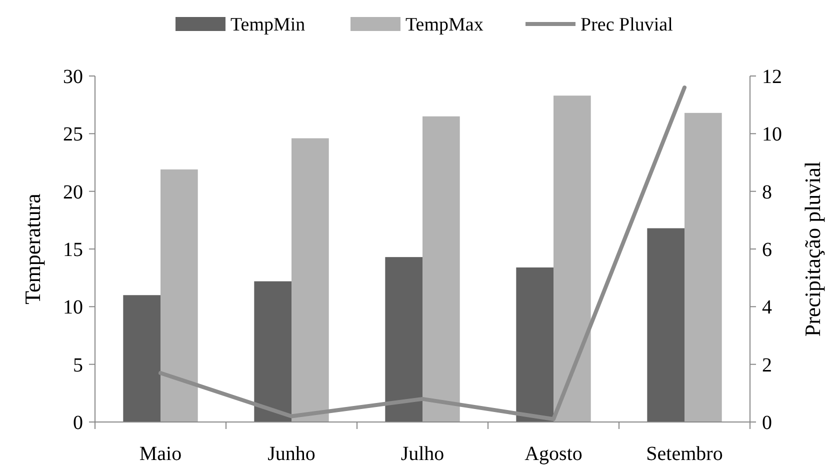  Describe the element at coordinates (160, 454) in the screenshot. I see `x-tick-label: Maio` at that location.